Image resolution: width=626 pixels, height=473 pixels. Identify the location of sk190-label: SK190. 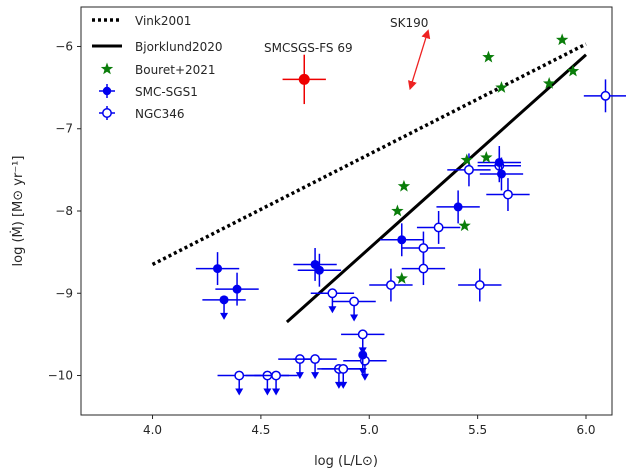
(409, 23).